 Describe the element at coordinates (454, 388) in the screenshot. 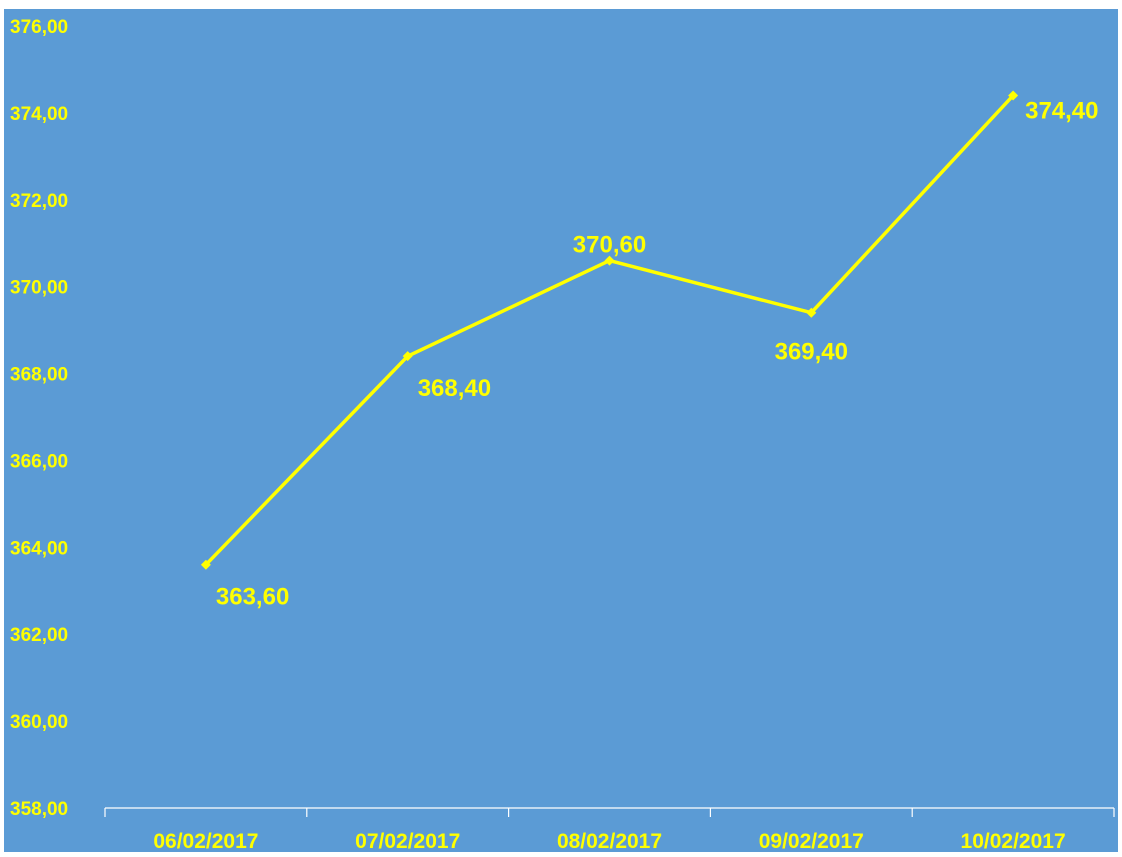

I see `data-label: 368,40` at that location.